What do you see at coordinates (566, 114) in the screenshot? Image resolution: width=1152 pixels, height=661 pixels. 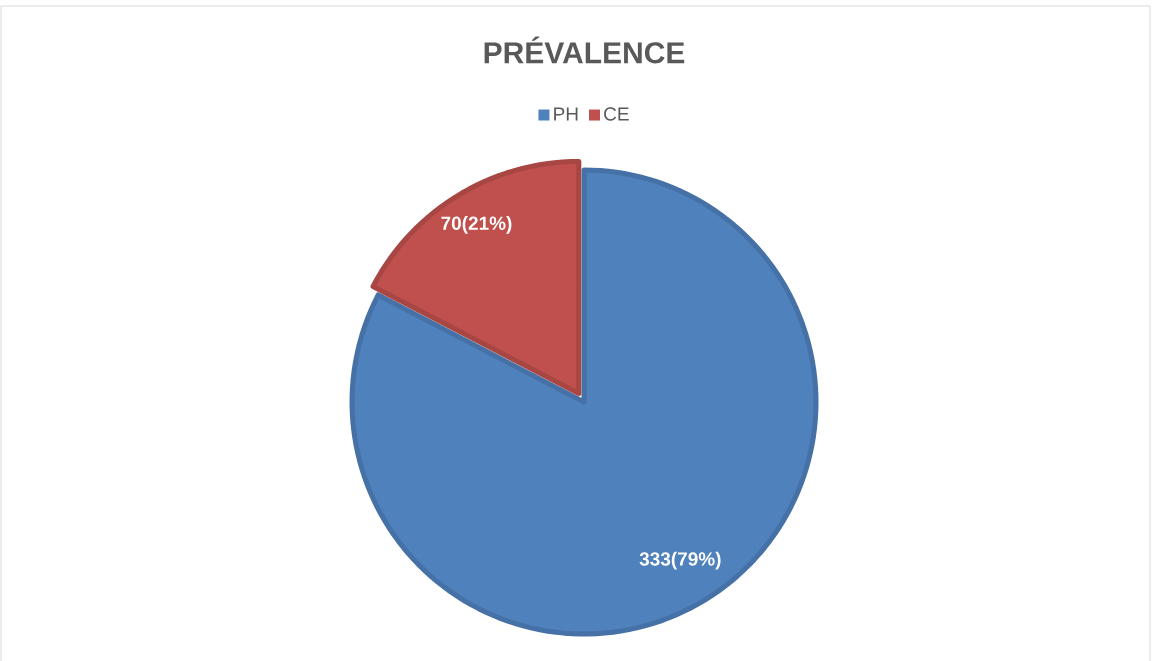 I see `legend-label: PH` at bounding box center [566, 114].